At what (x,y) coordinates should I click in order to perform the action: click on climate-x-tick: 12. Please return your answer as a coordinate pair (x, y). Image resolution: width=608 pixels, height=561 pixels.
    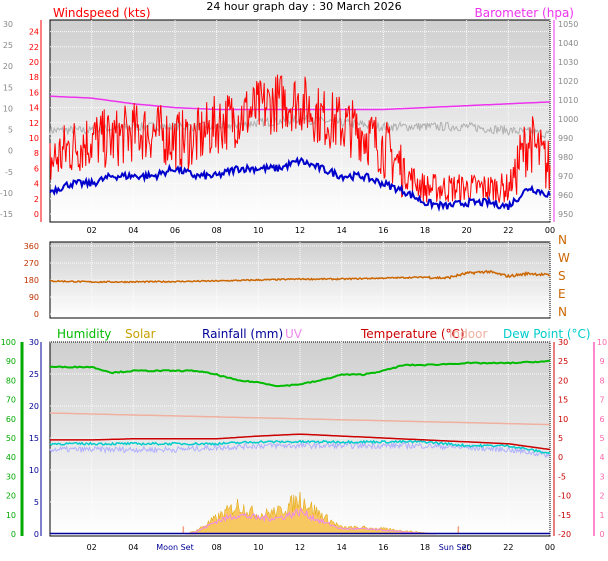
    Looking at the image, I should click on (300, 547).